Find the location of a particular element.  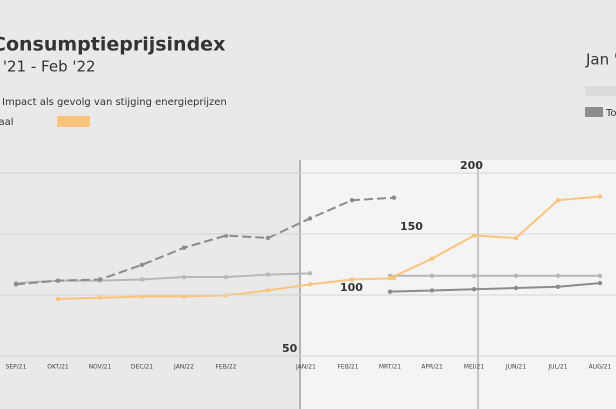

x-tick-label: SEP/21 is located at coordinates (16, 367).